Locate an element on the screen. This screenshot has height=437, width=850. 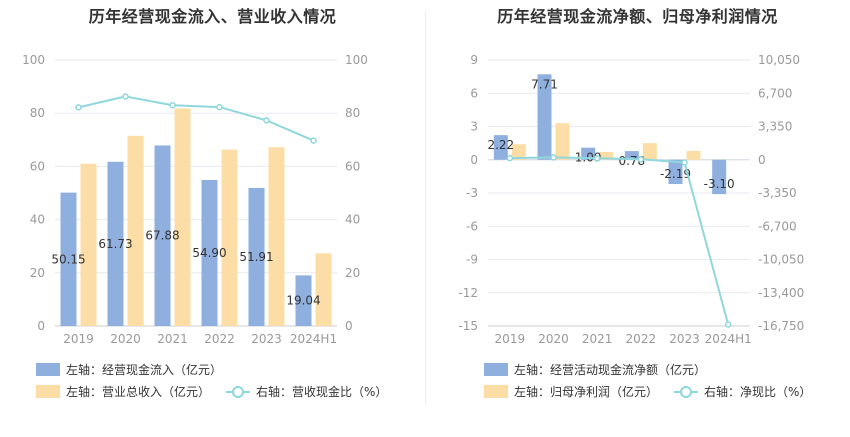
x-tick-label: 2022 is located at coordinates (641, 339).